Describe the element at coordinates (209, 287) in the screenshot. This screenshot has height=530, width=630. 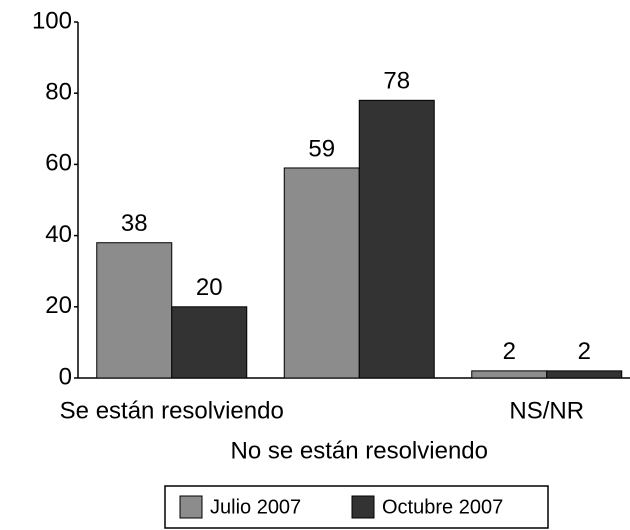
I see `value-label: 20` at that location.